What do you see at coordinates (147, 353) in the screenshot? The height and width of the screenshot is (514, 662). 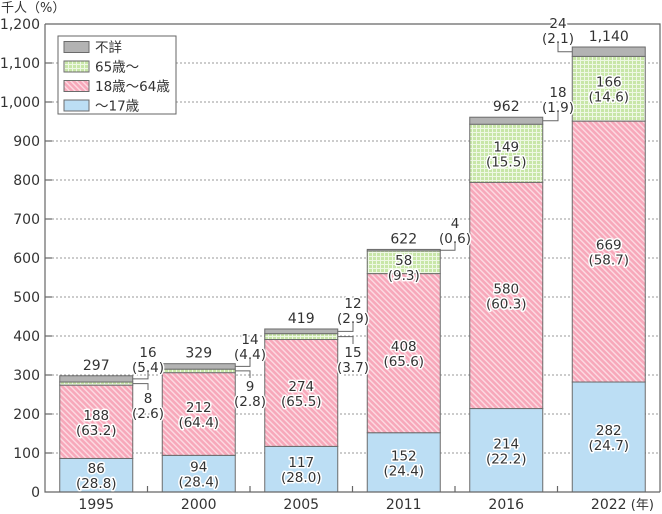 I see `value-label: 16` at bounding box center [147, 353].